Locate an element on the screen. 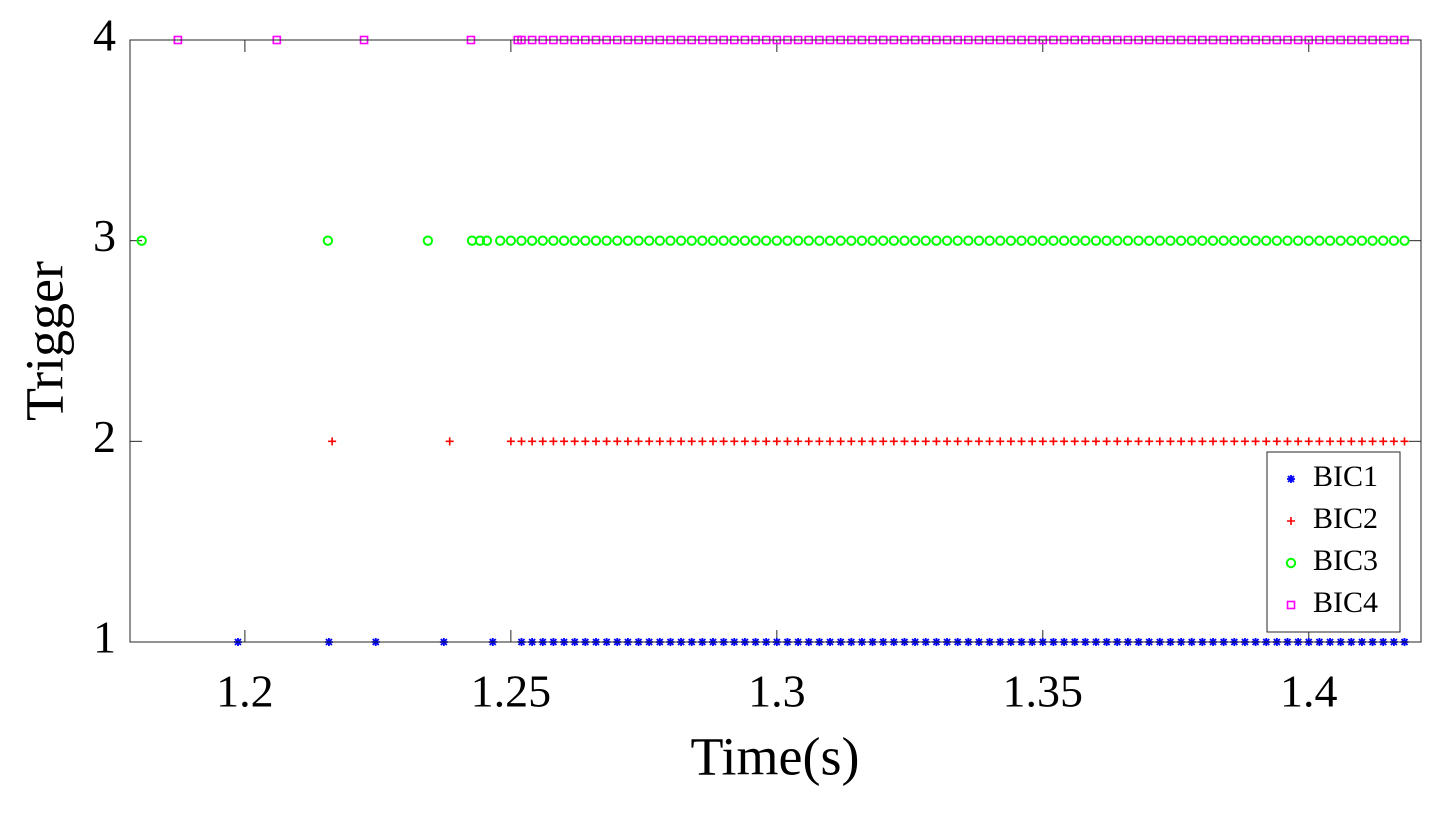  x-tick-label: 1.25 is located at coordinates (511, 691).